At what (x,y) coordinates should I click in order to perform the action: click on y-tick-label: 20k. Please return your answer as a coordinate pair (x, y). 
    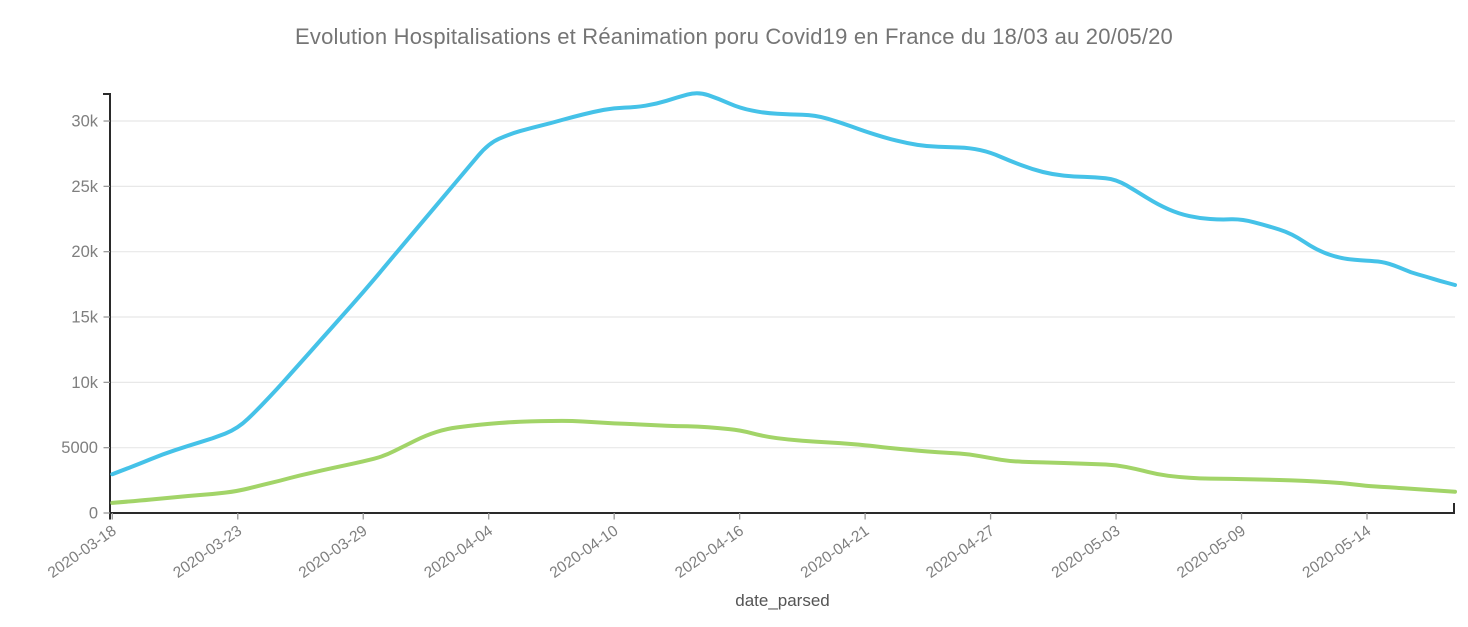
    Looking at the image, I should click on (84, 252).